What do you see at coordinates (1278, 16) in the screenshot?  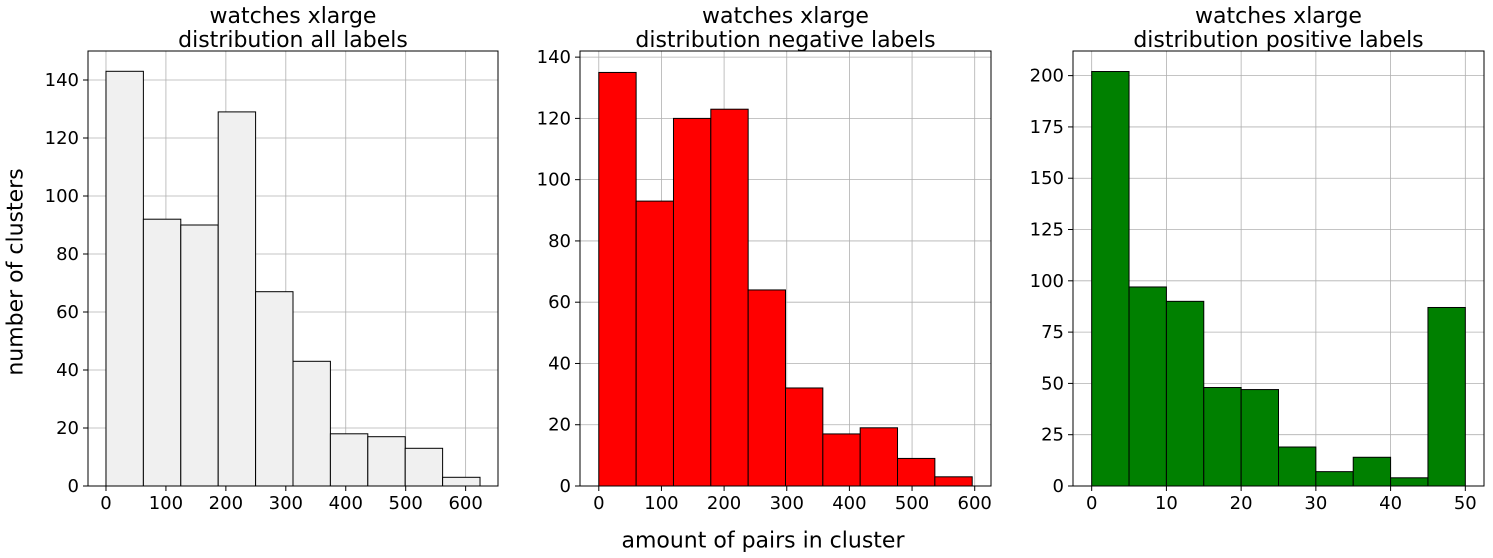 I see `panel3-title-line: watches xlarge` at bounding box center [1278, 16].